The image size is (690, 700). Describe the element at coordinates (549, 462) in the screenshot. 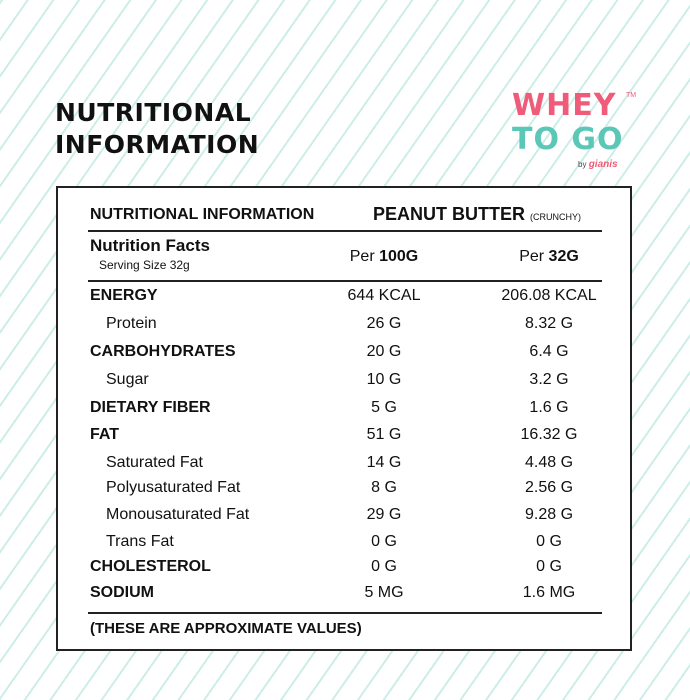

I see `row-value-32g: 4.48 G` at that location.